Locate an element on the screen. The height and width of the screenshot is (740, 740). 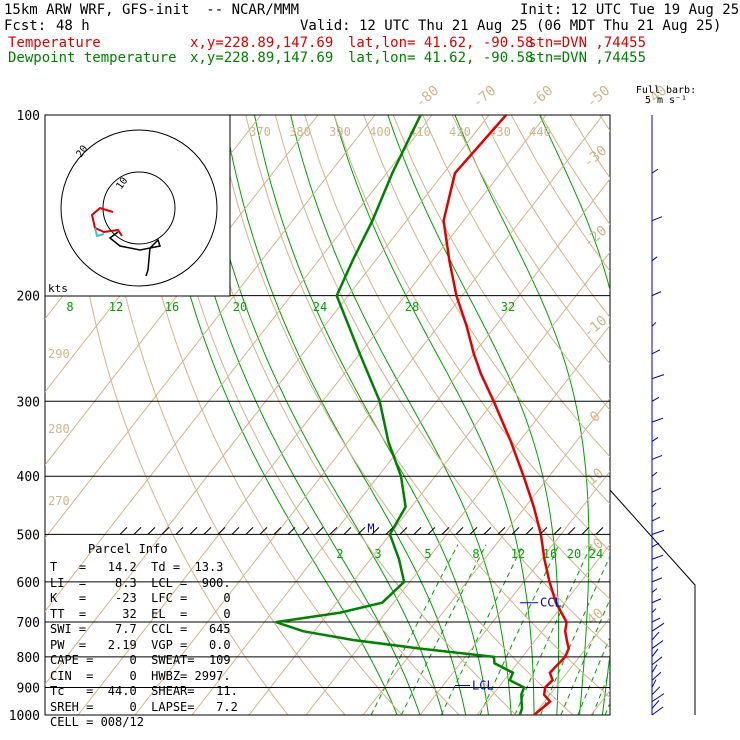
theta-label-top: 380 is located at coordinates (300, 132).